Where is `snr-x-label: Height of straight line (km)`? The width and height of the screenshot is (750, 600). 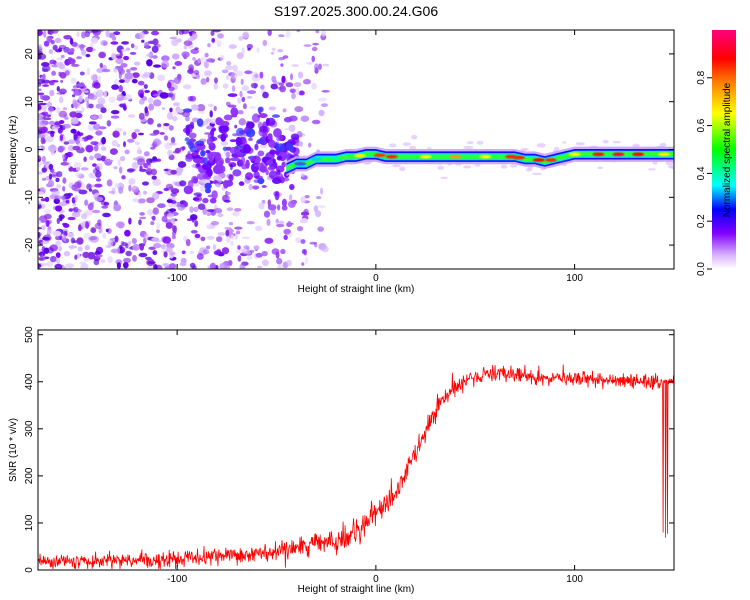 snr-x-label: Height of straight line (km) is located at coordinates (356, 589).